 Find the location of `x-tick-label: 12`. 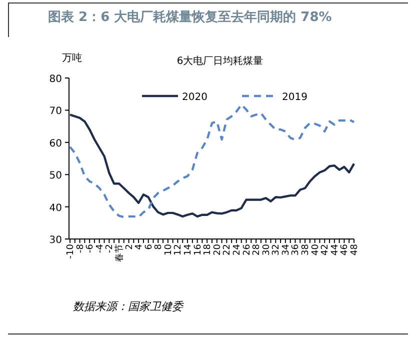

x-tick-label: 12 is located at coordinates (179, 250).